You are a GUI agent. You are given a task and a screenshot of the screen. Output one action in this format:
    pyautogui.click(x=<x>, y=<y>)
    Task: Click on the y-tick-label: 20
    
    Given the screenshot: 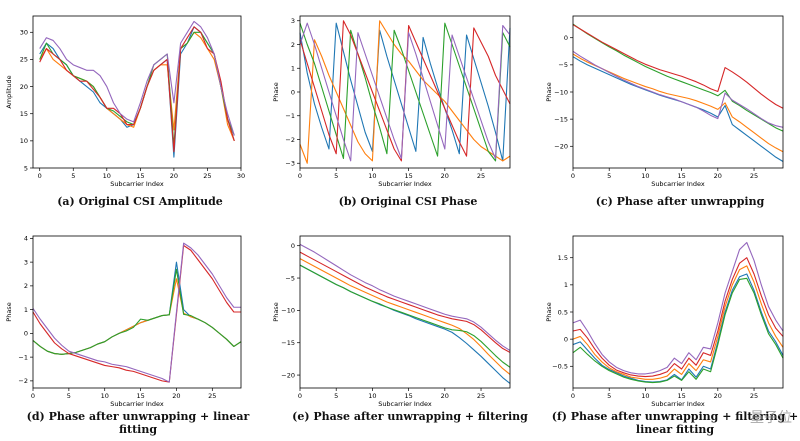 What is the action you would take?
    pyautogui.click(x=24, y=87)
    